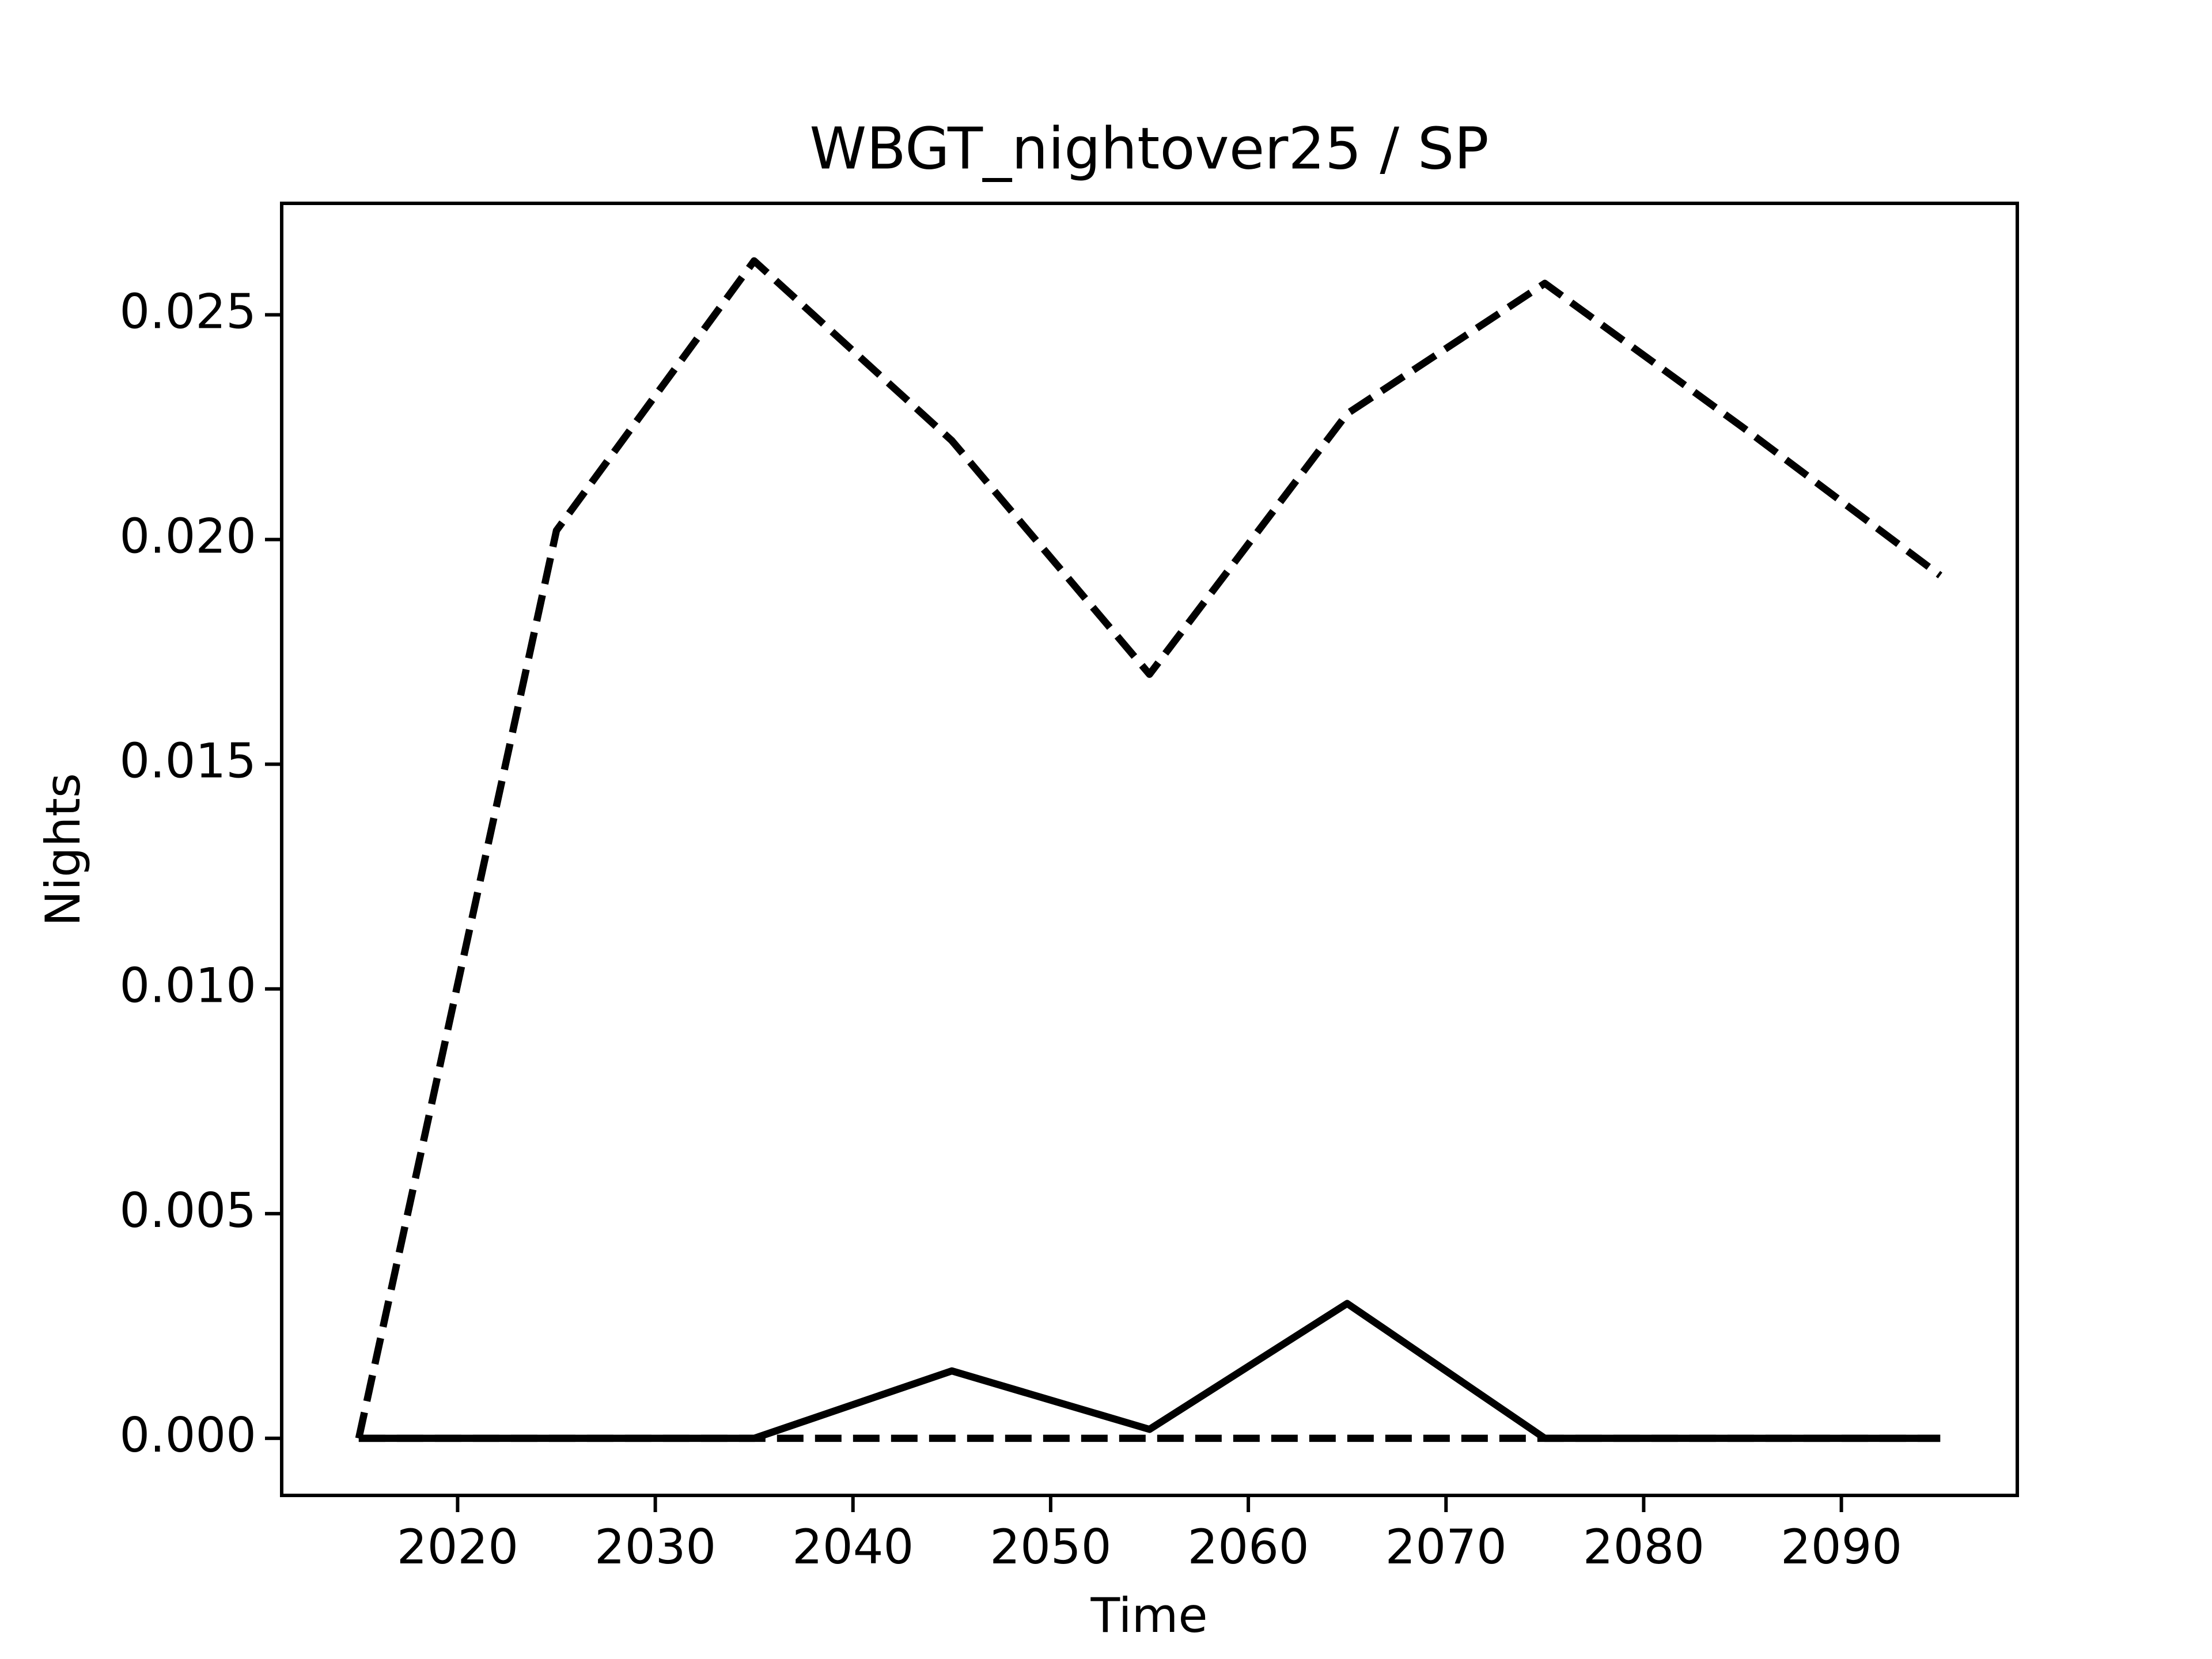 Image resolution: width=2212 pixels, height=1659 pixels. I want to click on x-tick-label: 2020, so click(457, 1547).